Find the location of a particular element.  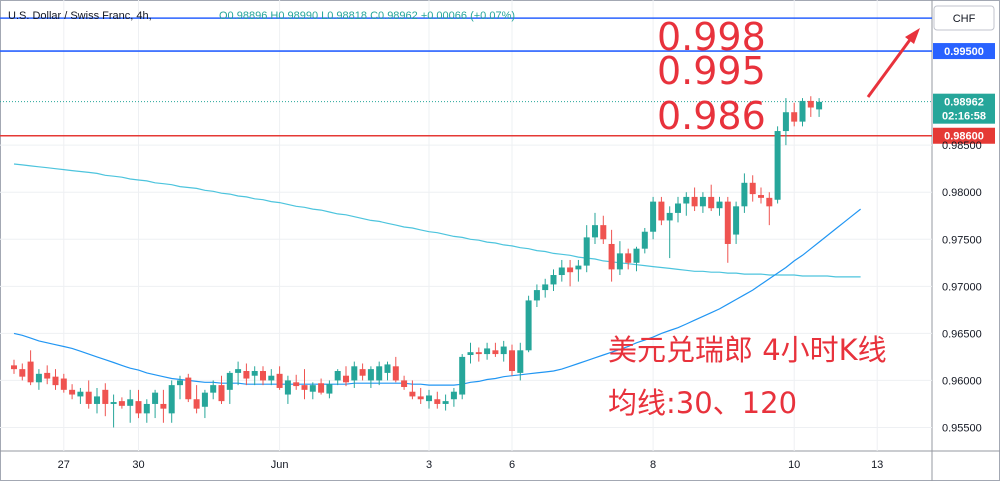

time-axis-tick-label: 13 is located at coordinates (877, 465).